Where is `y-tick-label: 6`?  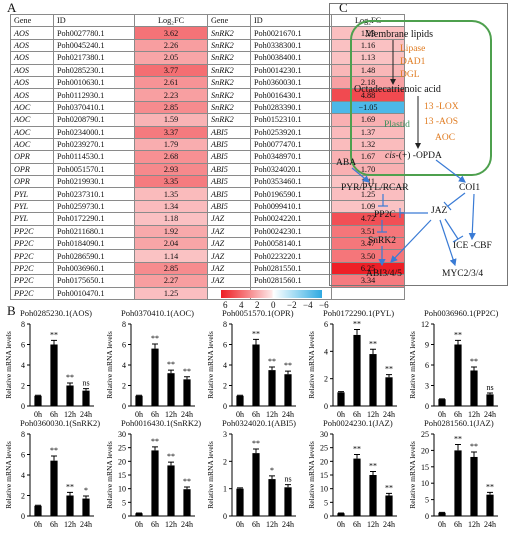
y-tick-label: 6 is located at coordinates (326, 324).